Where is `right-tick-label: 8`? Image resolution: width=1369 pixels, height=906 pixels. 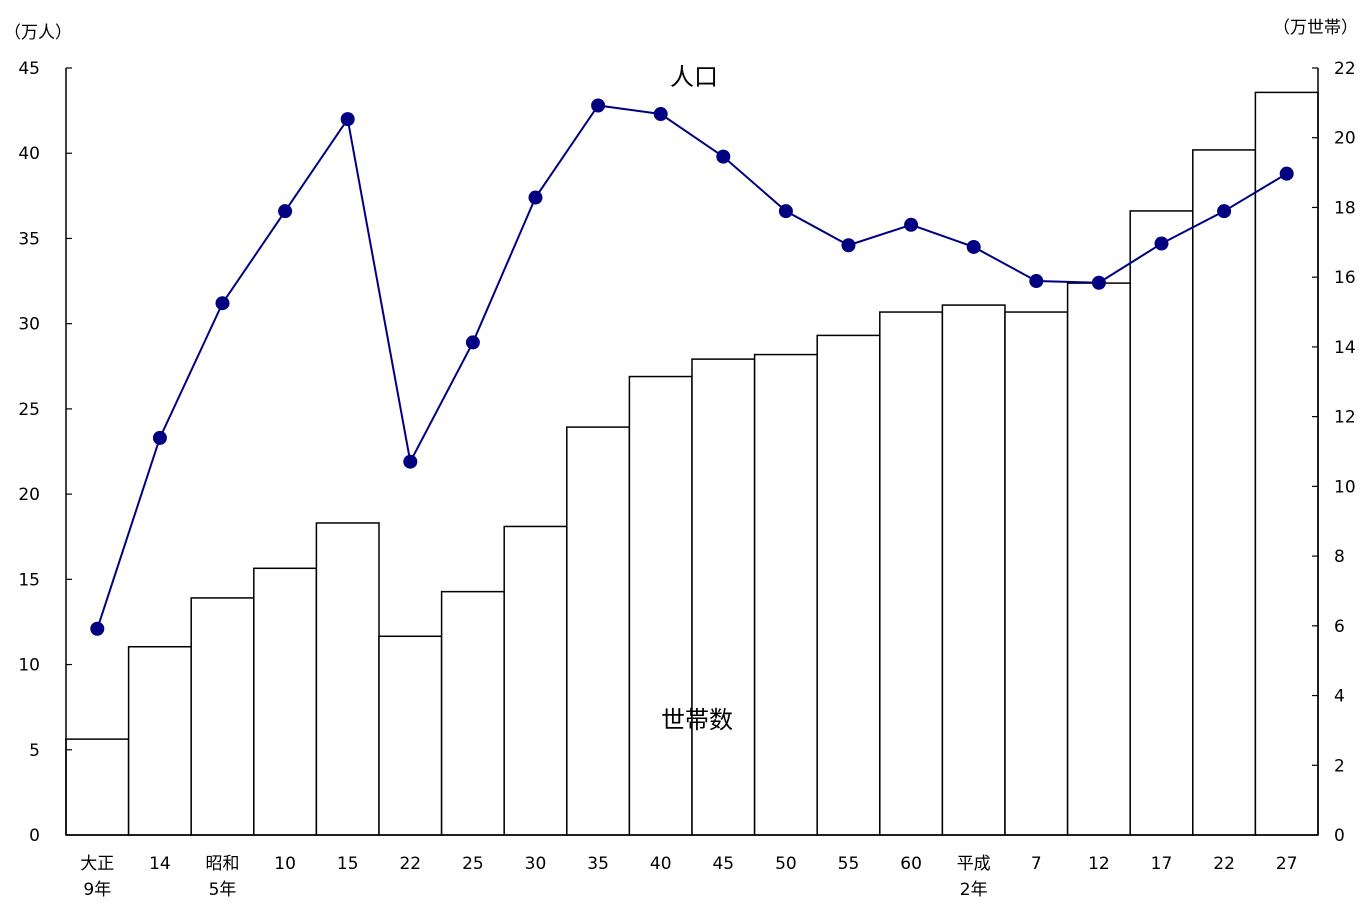 right-tick-label: 8 is located at coordinates (1339, 557).